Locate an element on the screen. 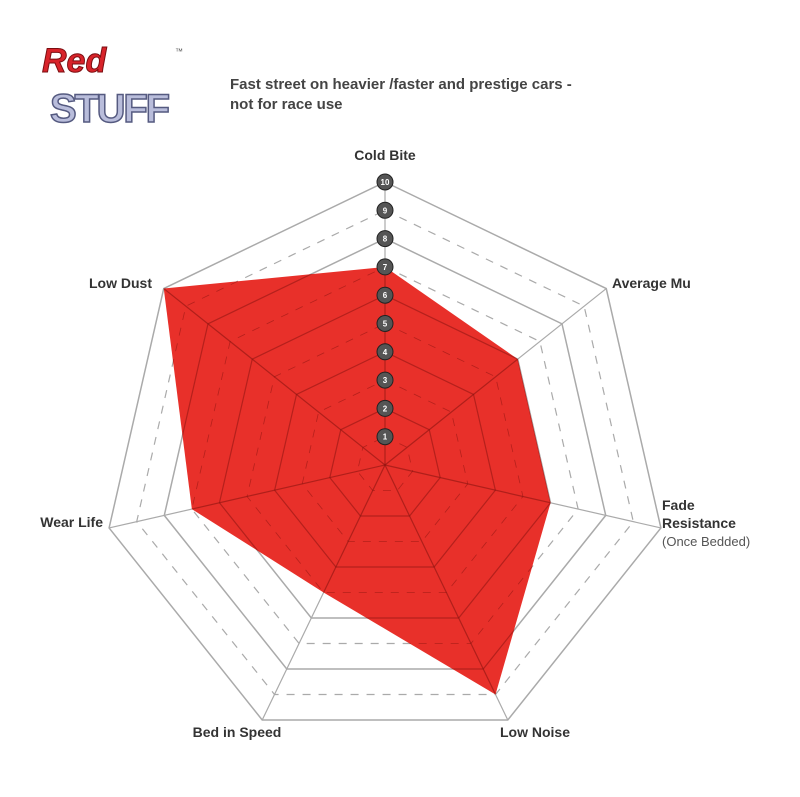 The height and width of the screenshot is (797, 800). tick-label-8: 8 is located at coordinates (385, 239).